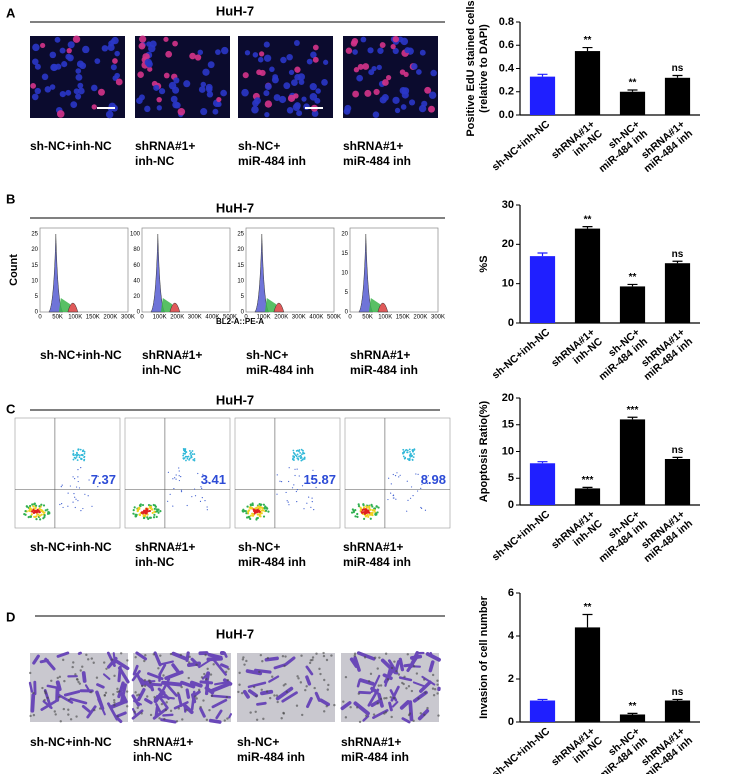 The image size is (733, 774). I want to click on hist-y-tick: 40, so click(136, 281).